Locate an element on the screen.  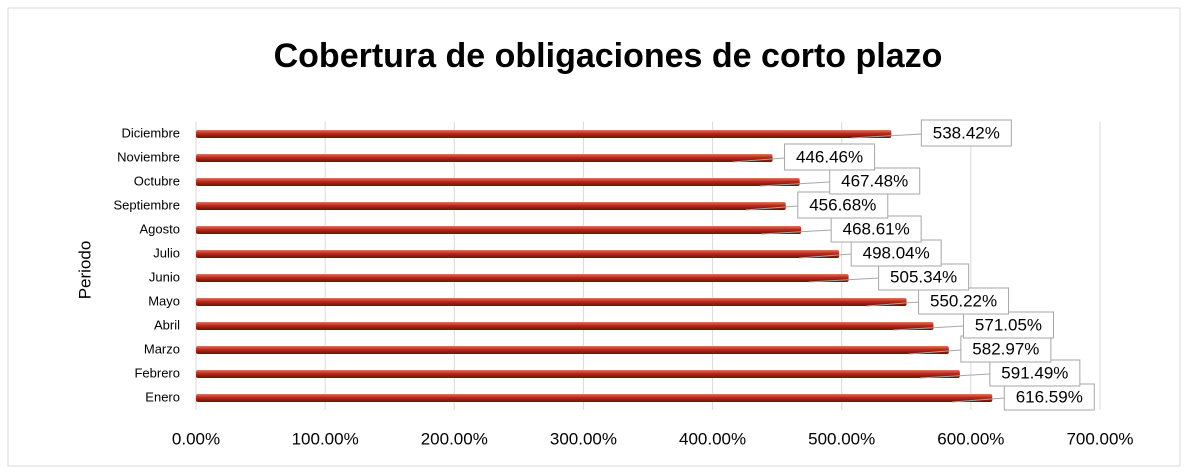
y-axis-label: Periodo is located at coordinates (84, 270).